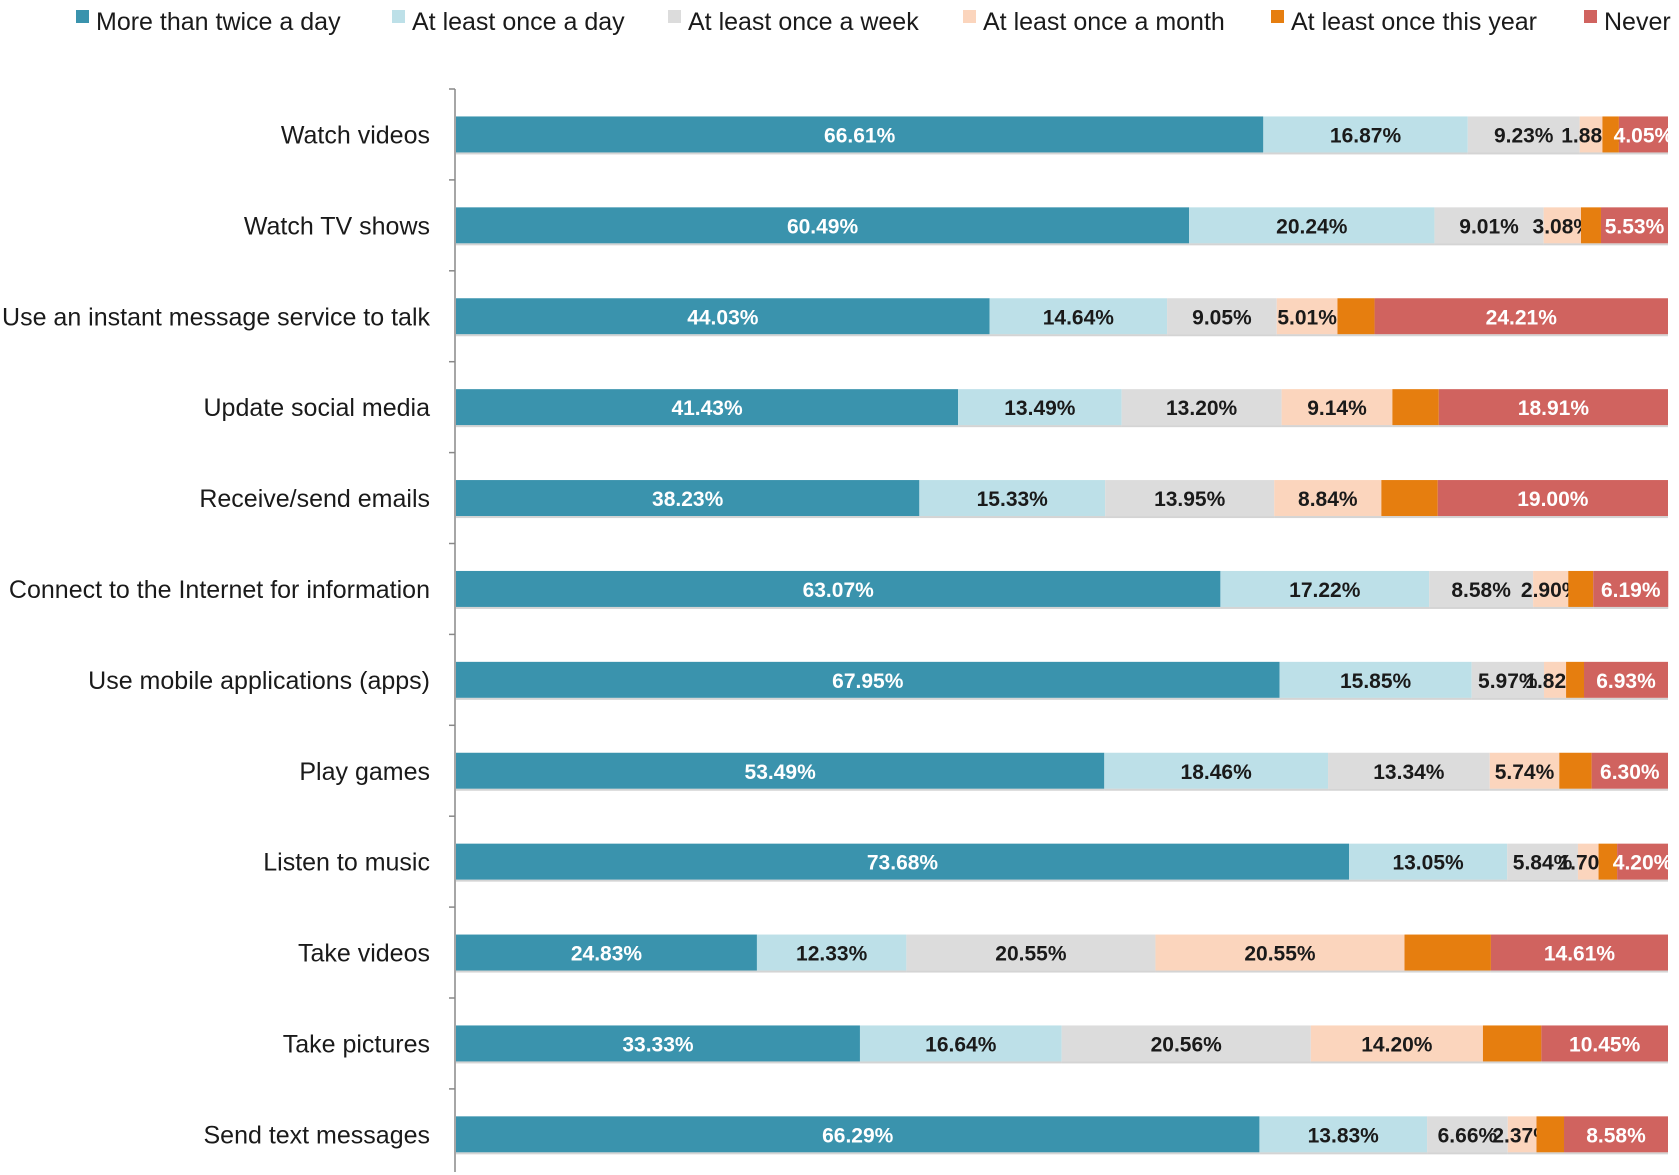 The image size is (1679, 1175). I want to click on bar-row-take-pictures: 33.33% 16.64% 20.56% 14.20% 10.45%, so click(1062, 1044).